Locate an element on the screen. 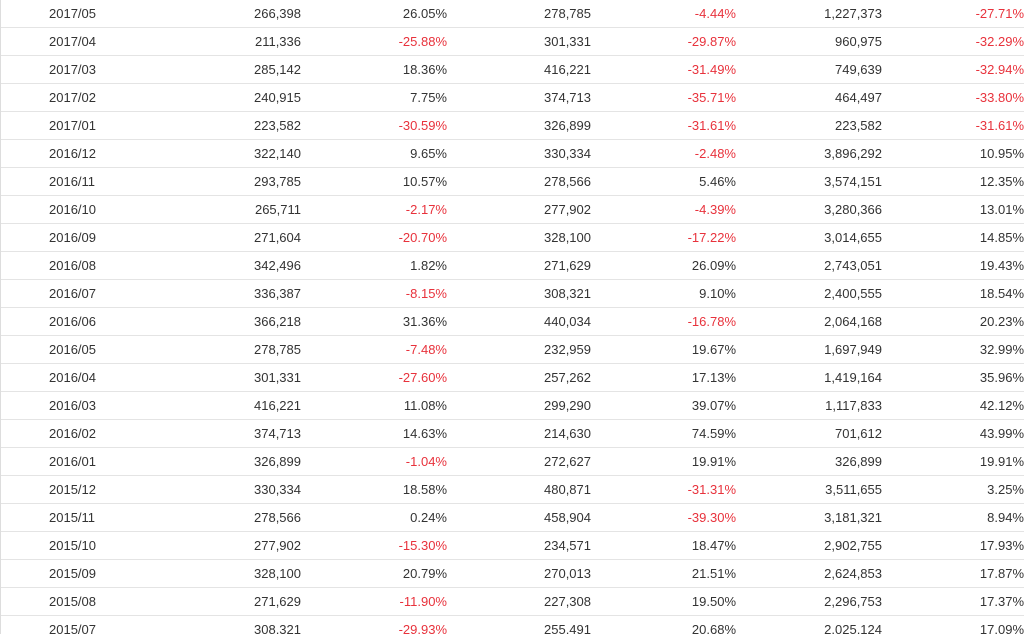 This screenshot has height=634, width=1024. cumulative-cell: 1,117,833 is located at coordinates (809, 405).